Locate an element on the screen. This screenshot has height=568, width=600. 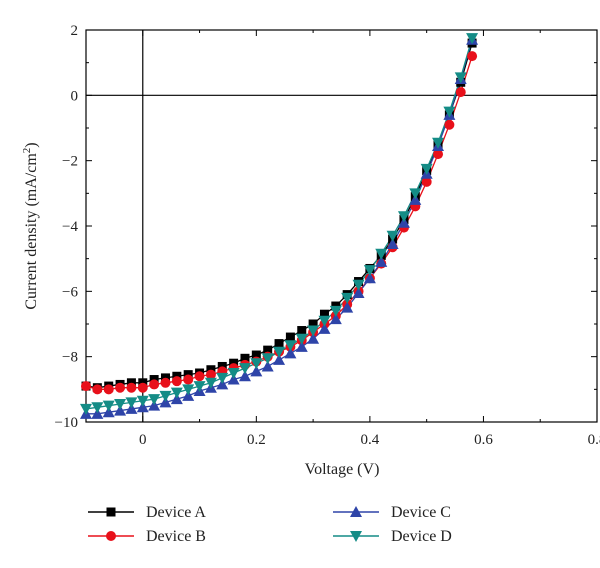
legend-device-c-marker is located at coordinates (356, 511).